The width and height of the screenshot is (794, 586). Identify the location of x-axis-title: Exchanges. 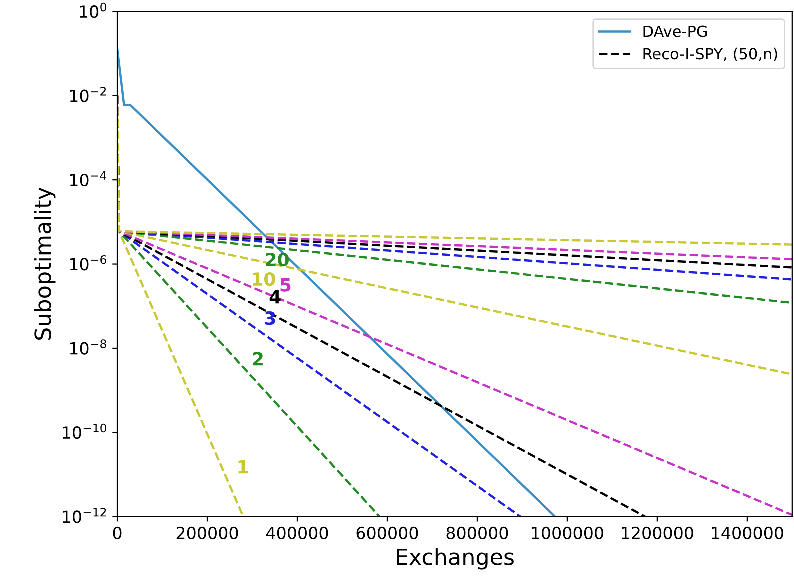
(455, 559).